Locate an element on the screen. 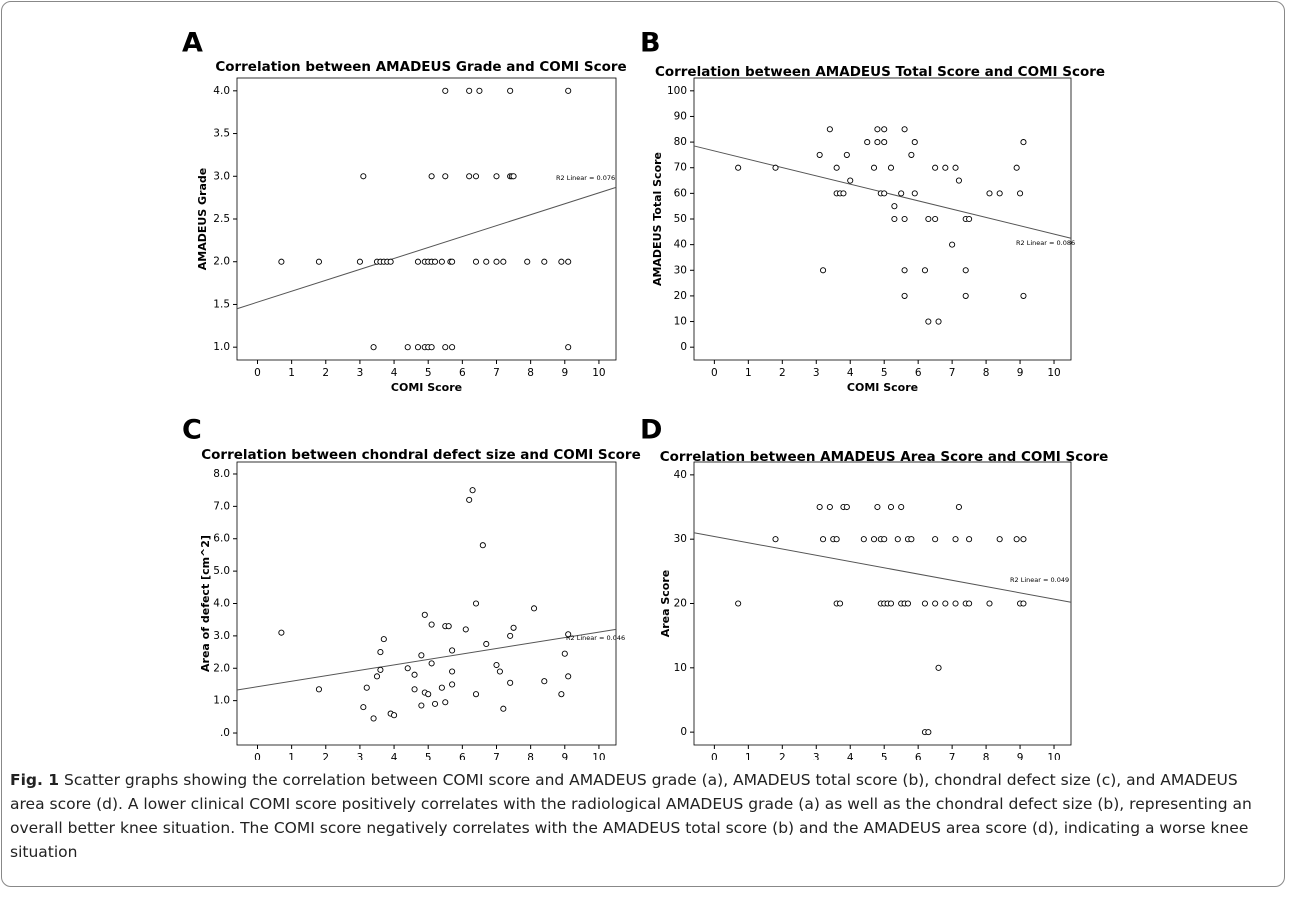 Image resolution: width=1292 pixels, height=900 pixels. y-tick-label: 7.0 is located at coordinates (221, 506).